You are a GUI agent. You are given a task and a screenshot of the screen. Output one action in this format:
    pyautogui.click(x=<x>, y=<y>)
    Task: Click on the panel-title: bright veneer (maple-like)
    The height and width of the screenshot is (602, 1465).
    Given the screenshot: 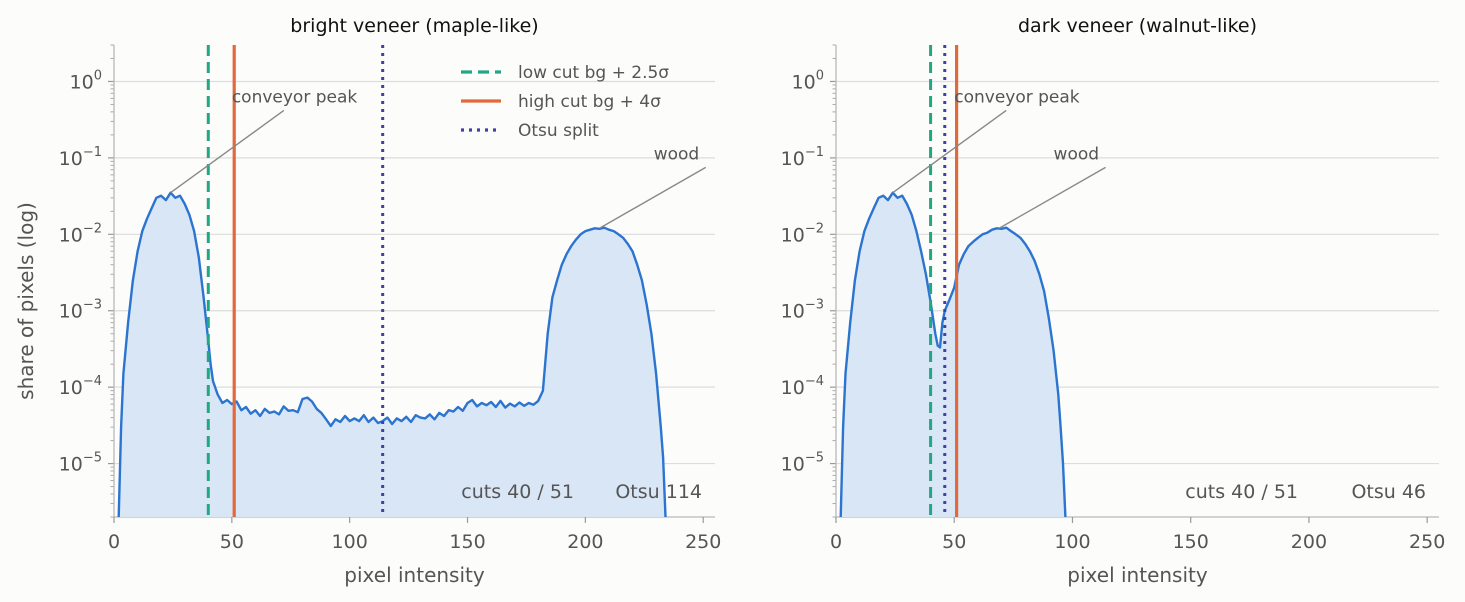 What is the action you would take?
    pyautogui.click(x=414, y=26)
    